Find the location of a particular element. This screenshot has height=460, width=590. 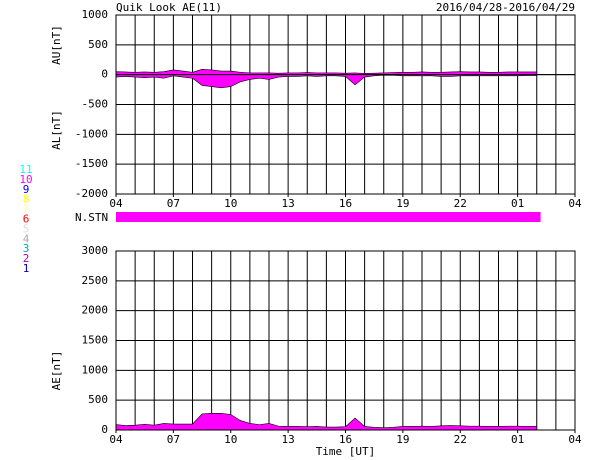

y-tick-label: 2500 is located at coordinates (95, 280).